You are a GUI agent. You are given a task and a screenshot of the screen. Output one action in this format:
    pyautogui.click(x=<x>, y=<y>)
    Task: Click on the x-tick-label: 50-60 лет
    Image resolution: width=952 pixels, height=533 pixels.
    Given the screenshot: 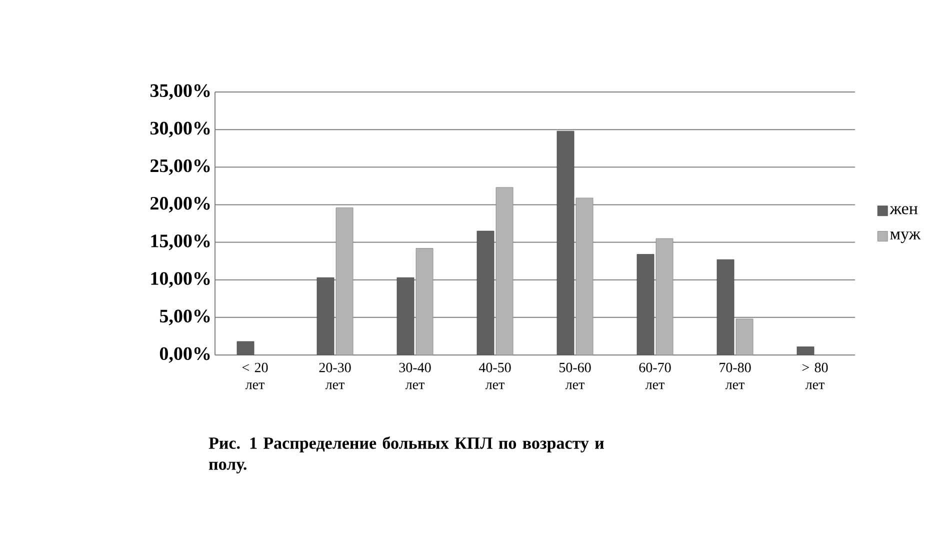 What is the action you would take?
    pyautogui.click(x=575, y=376)
    